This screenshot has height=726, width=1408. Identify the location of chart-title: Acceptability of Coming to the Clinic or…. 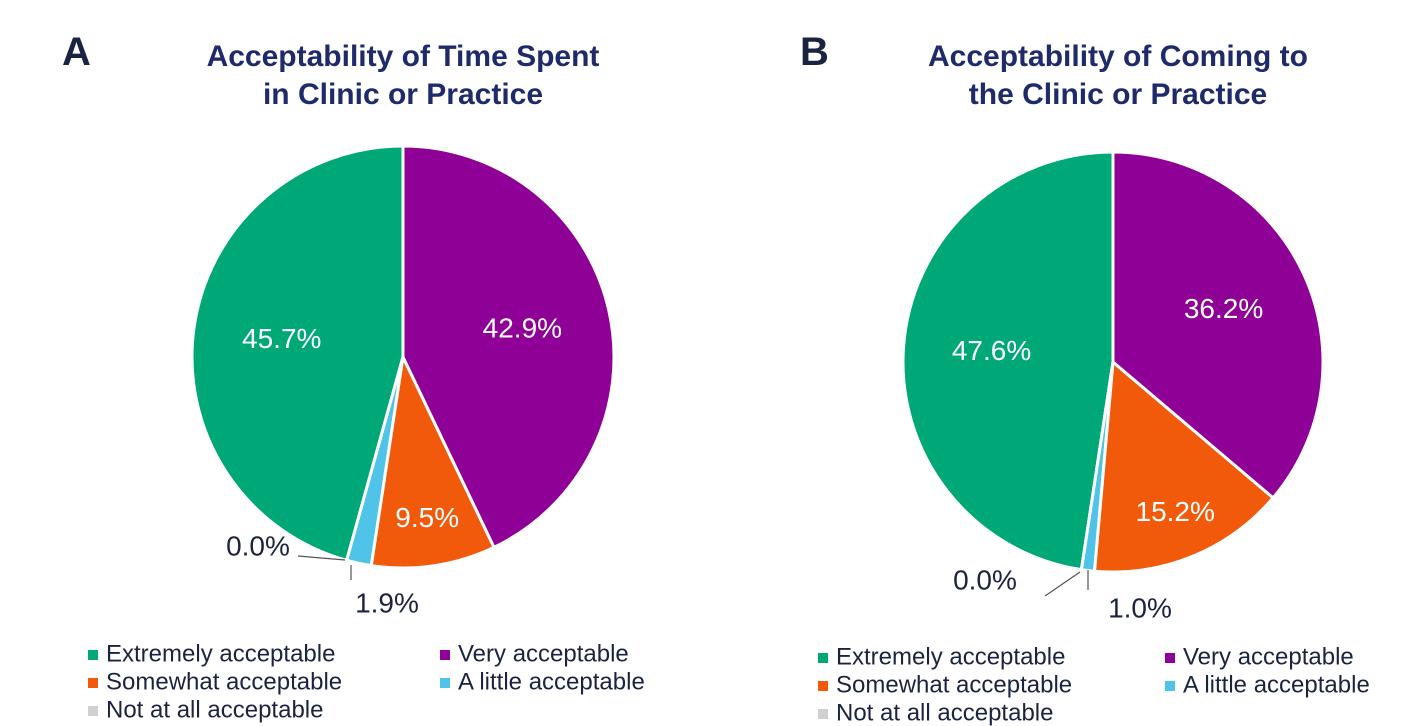
(1117, 75).